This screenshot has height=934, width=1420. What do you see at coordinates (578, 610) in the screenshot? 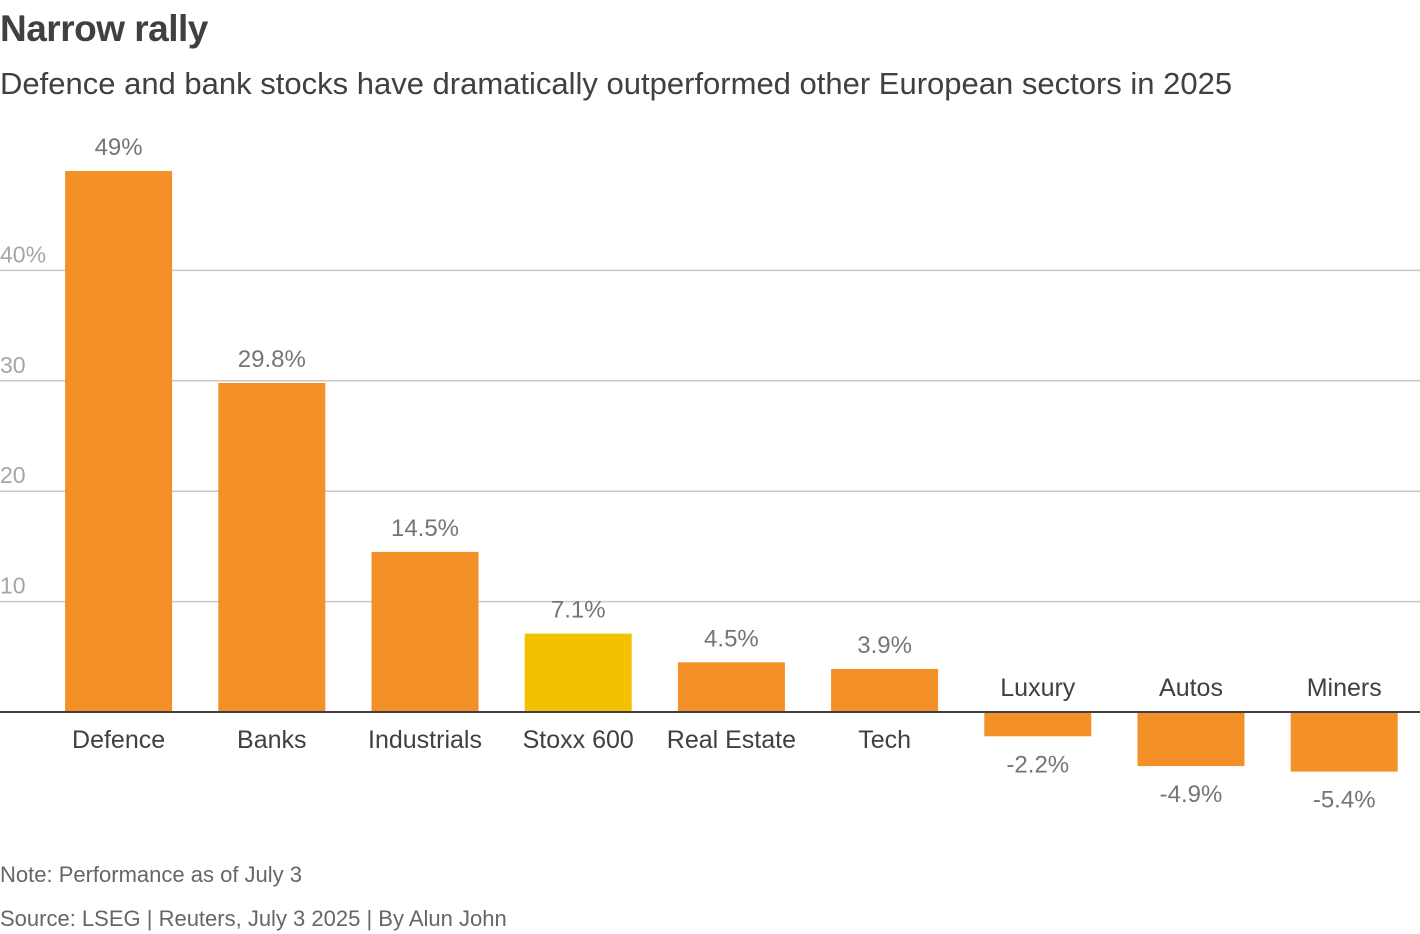
I see `value-label: 7.1%` at bounding box center [578, 610].